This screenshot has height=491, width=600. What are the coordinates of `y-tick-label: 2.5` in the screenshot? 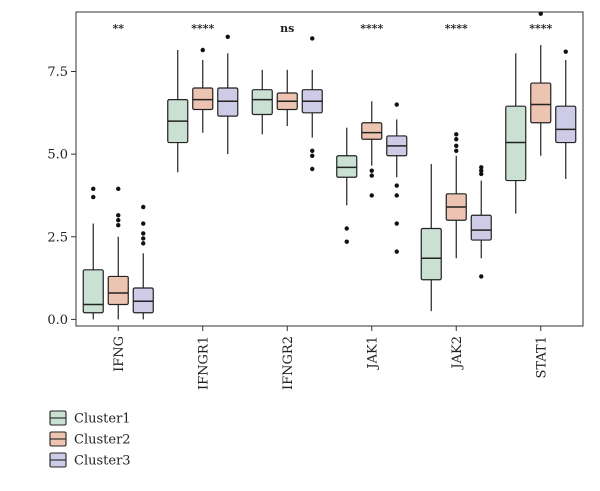 It's located at (57, 237).